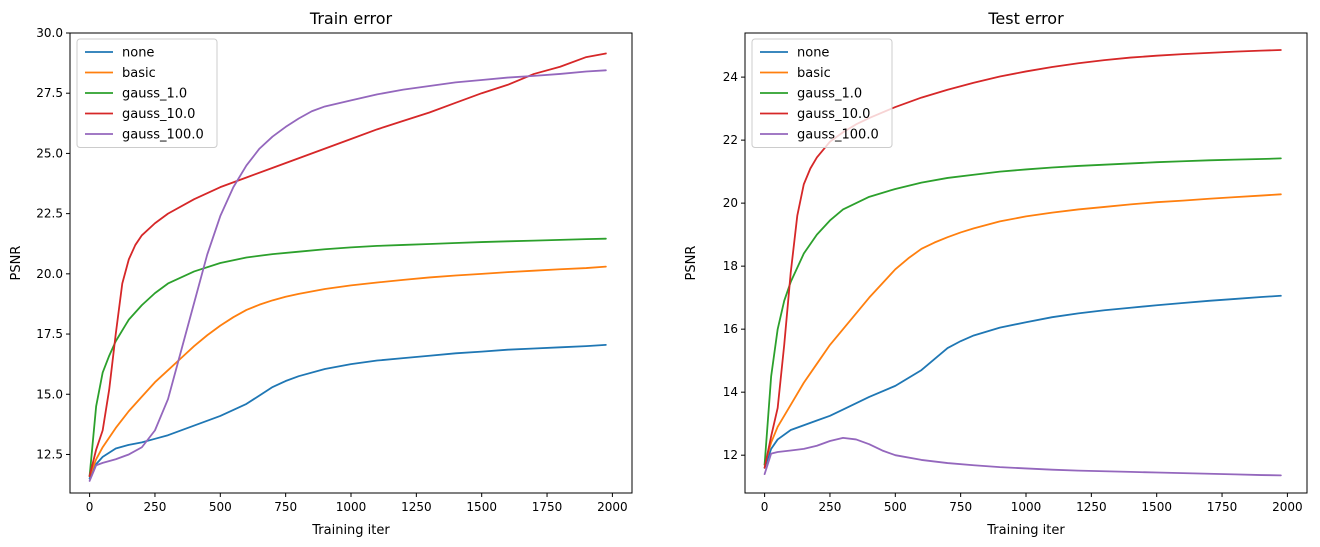 This screenshot has width=1320, height=547. I want to click on test-series-none, so click(1022, 381).